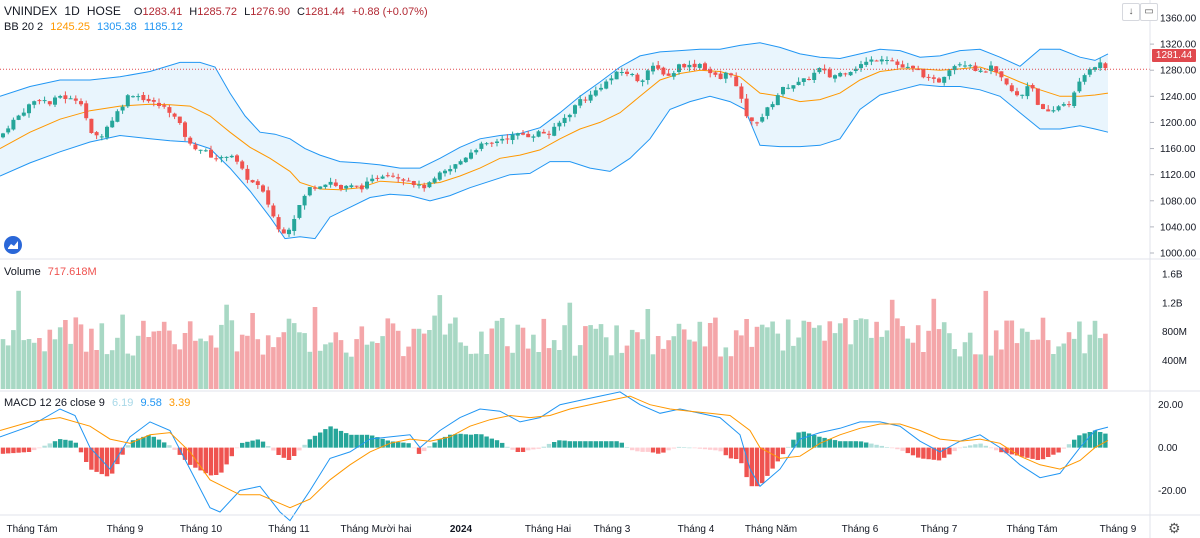 The height and width of the screenshot is (538, 1200). I want to click on macd-legend: MACD 12 26 close 9 6.19 9.58 3.39, so click(99, 403).